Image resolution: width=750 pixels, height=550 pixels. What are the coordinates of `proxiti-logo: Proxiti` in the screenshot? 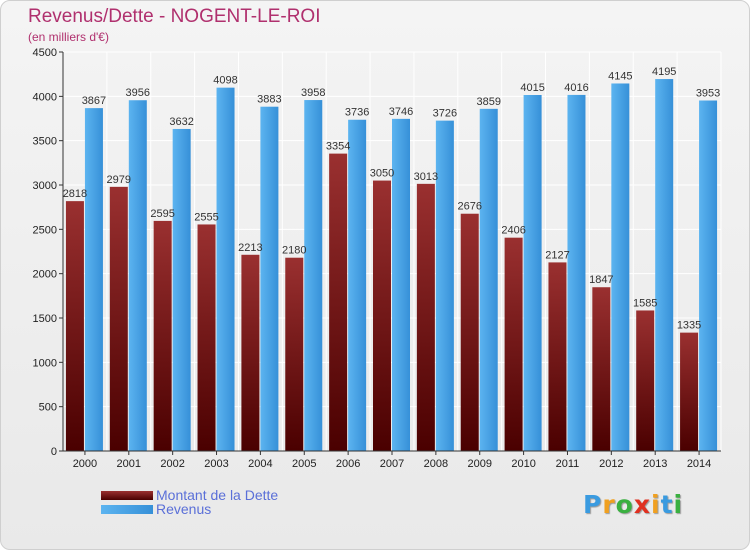 It's located at (633, 504).